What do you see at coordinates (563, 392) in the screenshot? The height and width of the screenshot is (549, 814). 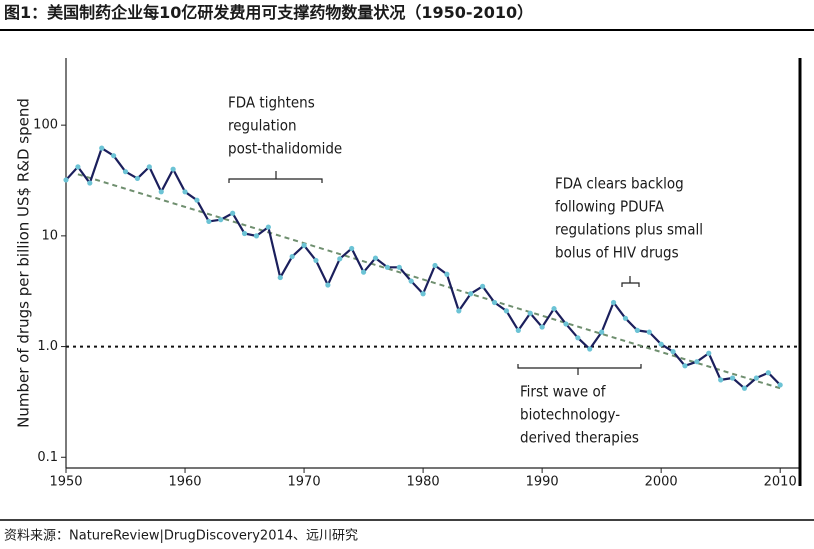 I see `annotation: First wave of` at bounding box center [563, 392].